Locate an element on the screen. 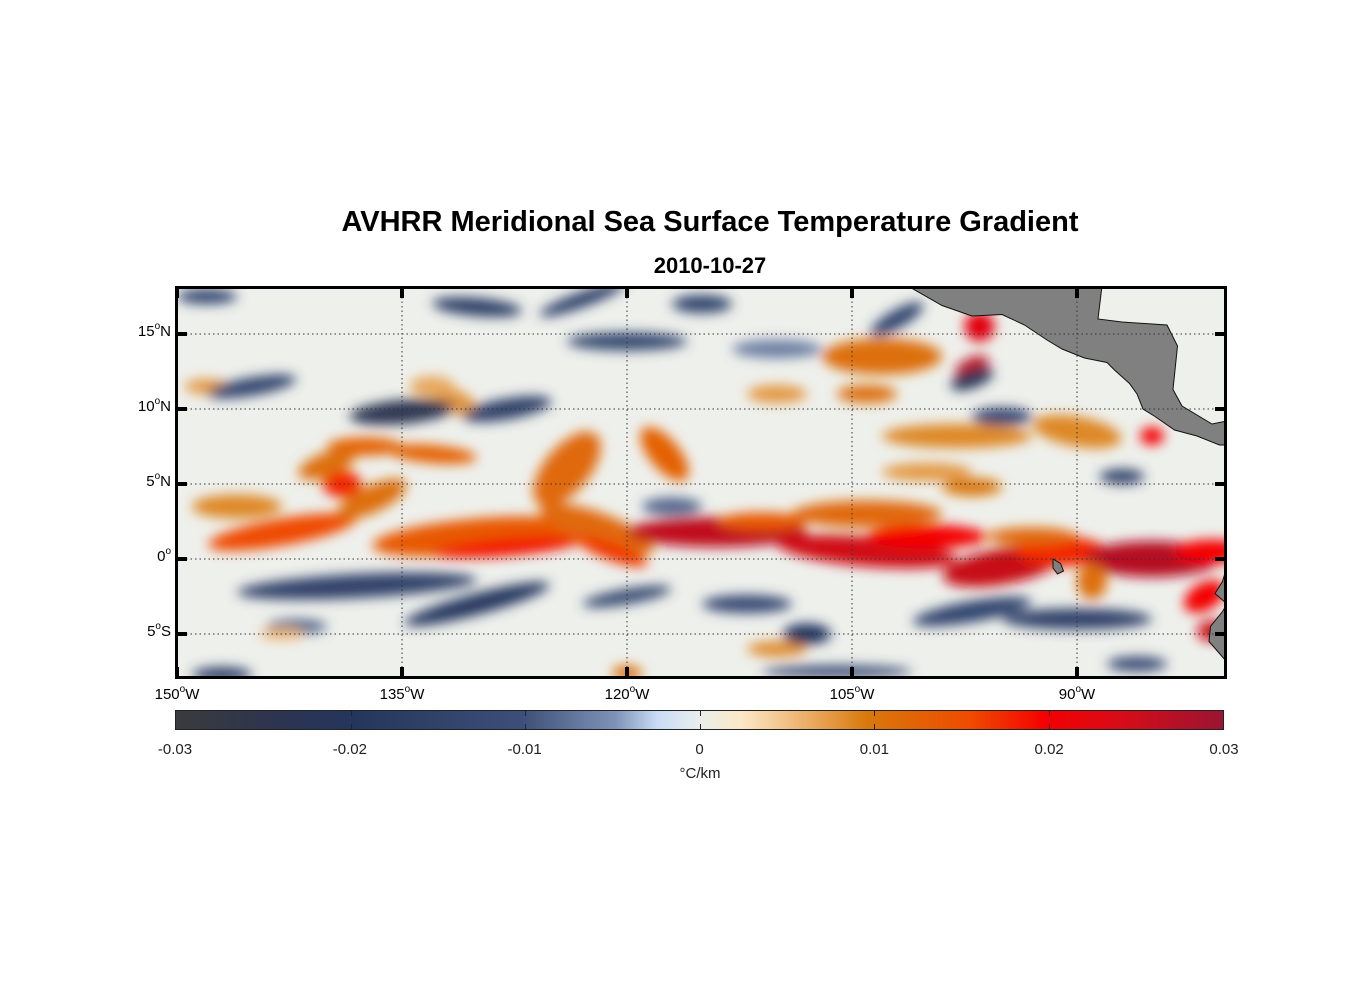 The height and width of the screenshot is (1000, 1356). land-central-america is located at coordinates (1067, 367).